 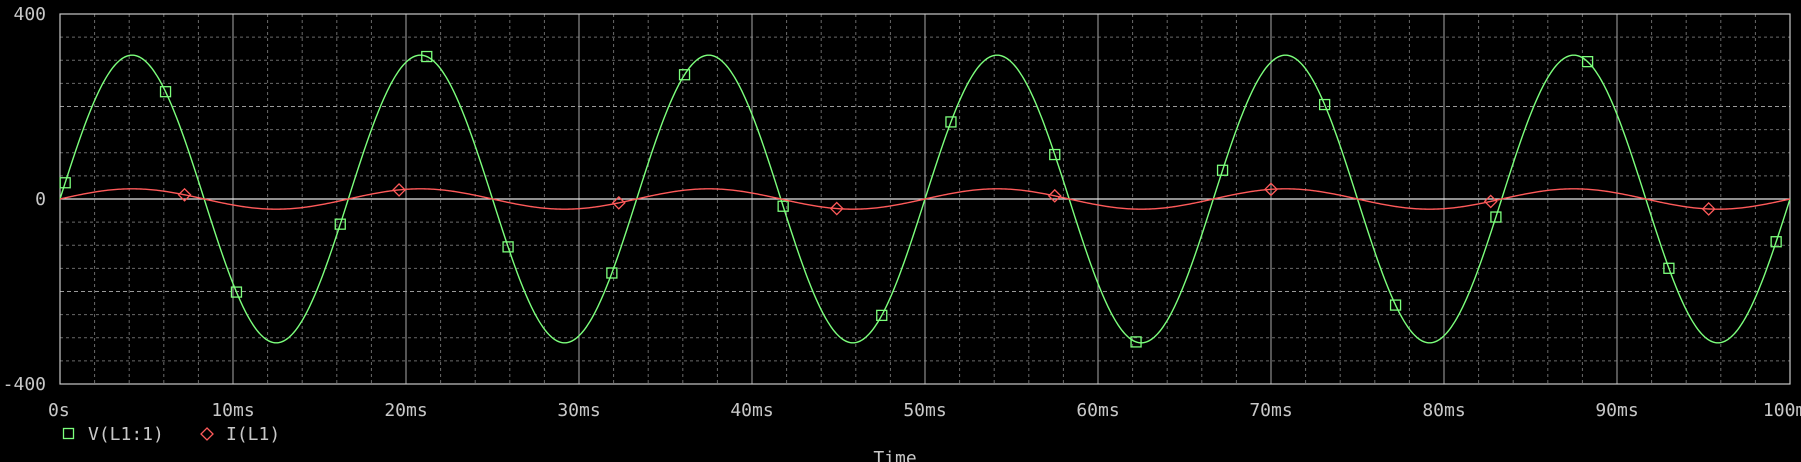 What do you see at coordinates (24, 384) in the screenshot?
I see `y-tick-label: -400` at bounding box center [24, 384].